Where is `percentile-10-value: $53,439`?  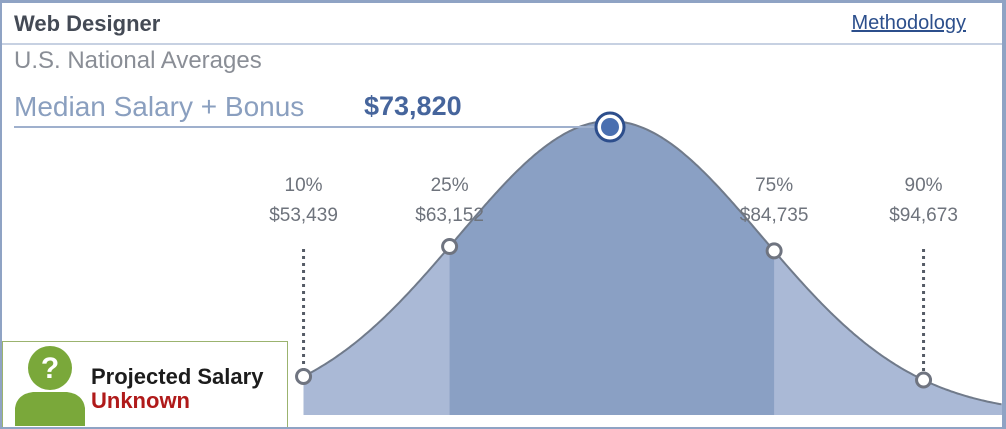 percentile-10-value: $53,439 is located at coordinates (303, 215).